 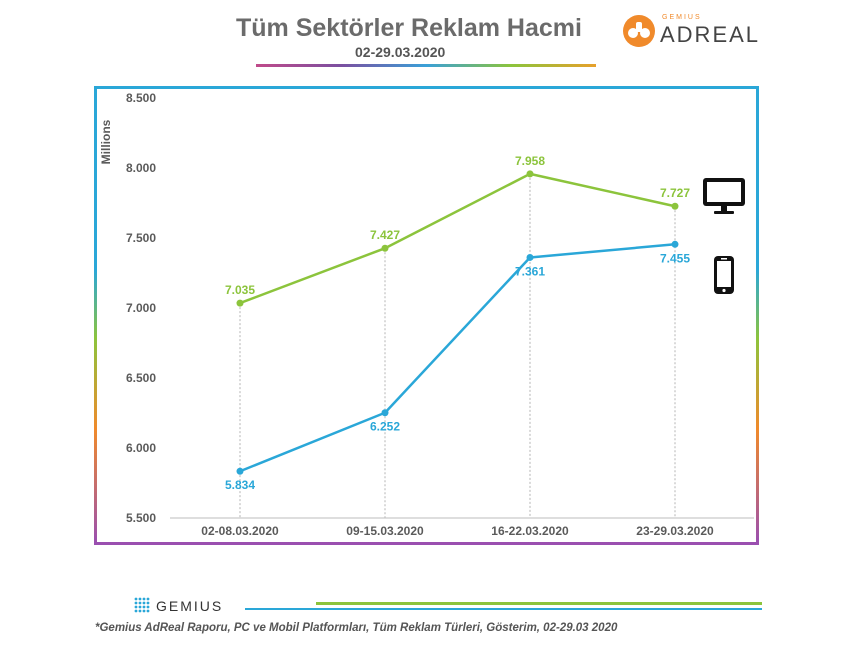 What do you see at coordinates (426, 65) in the screenshot?
I see `title-underline` at bounding box center [426, 65].